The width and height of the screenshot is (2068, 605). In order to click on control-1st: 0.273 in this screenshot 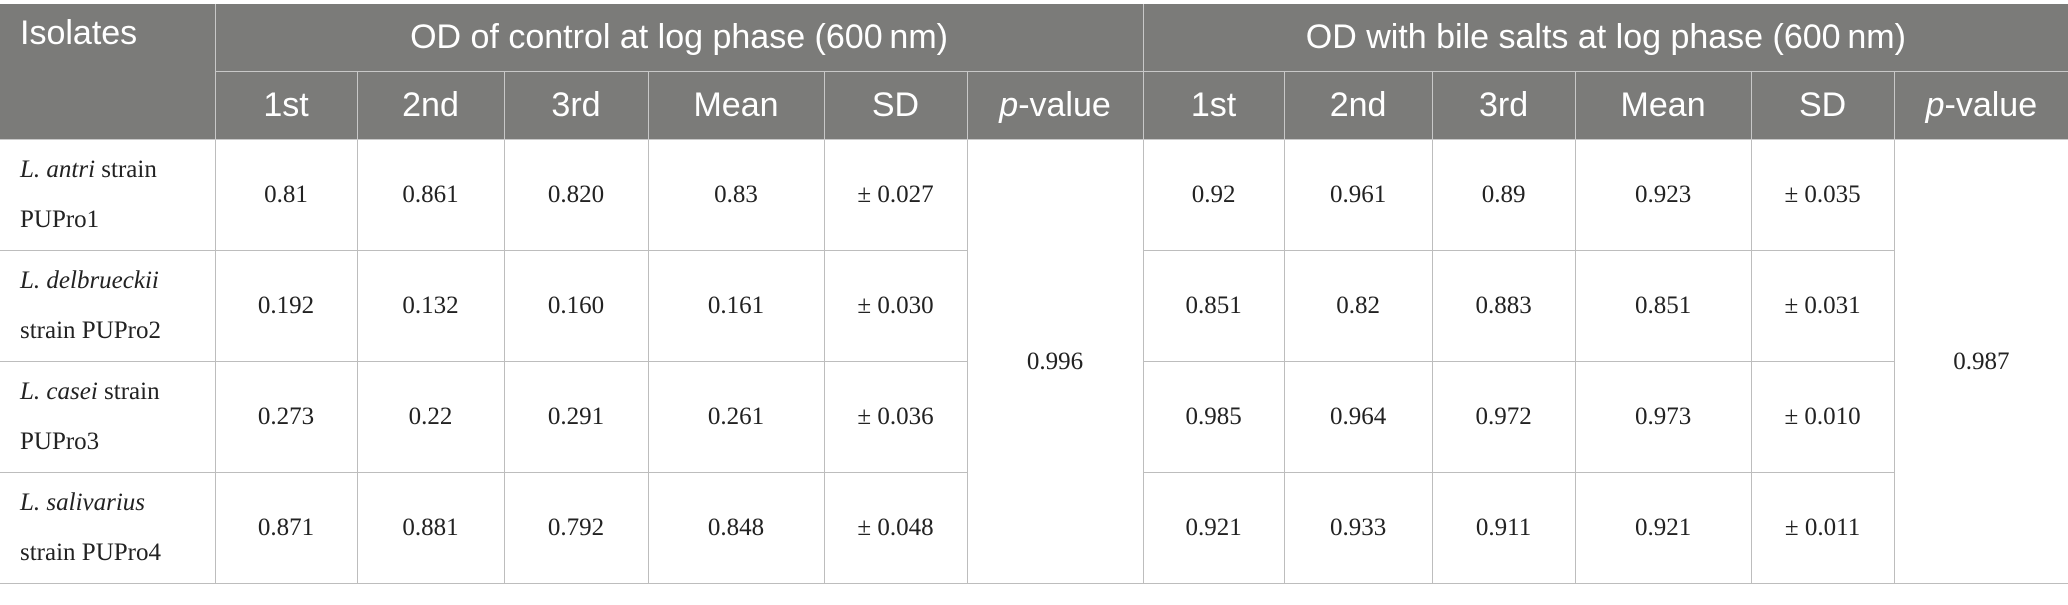, I will do `click(286, 417)`.